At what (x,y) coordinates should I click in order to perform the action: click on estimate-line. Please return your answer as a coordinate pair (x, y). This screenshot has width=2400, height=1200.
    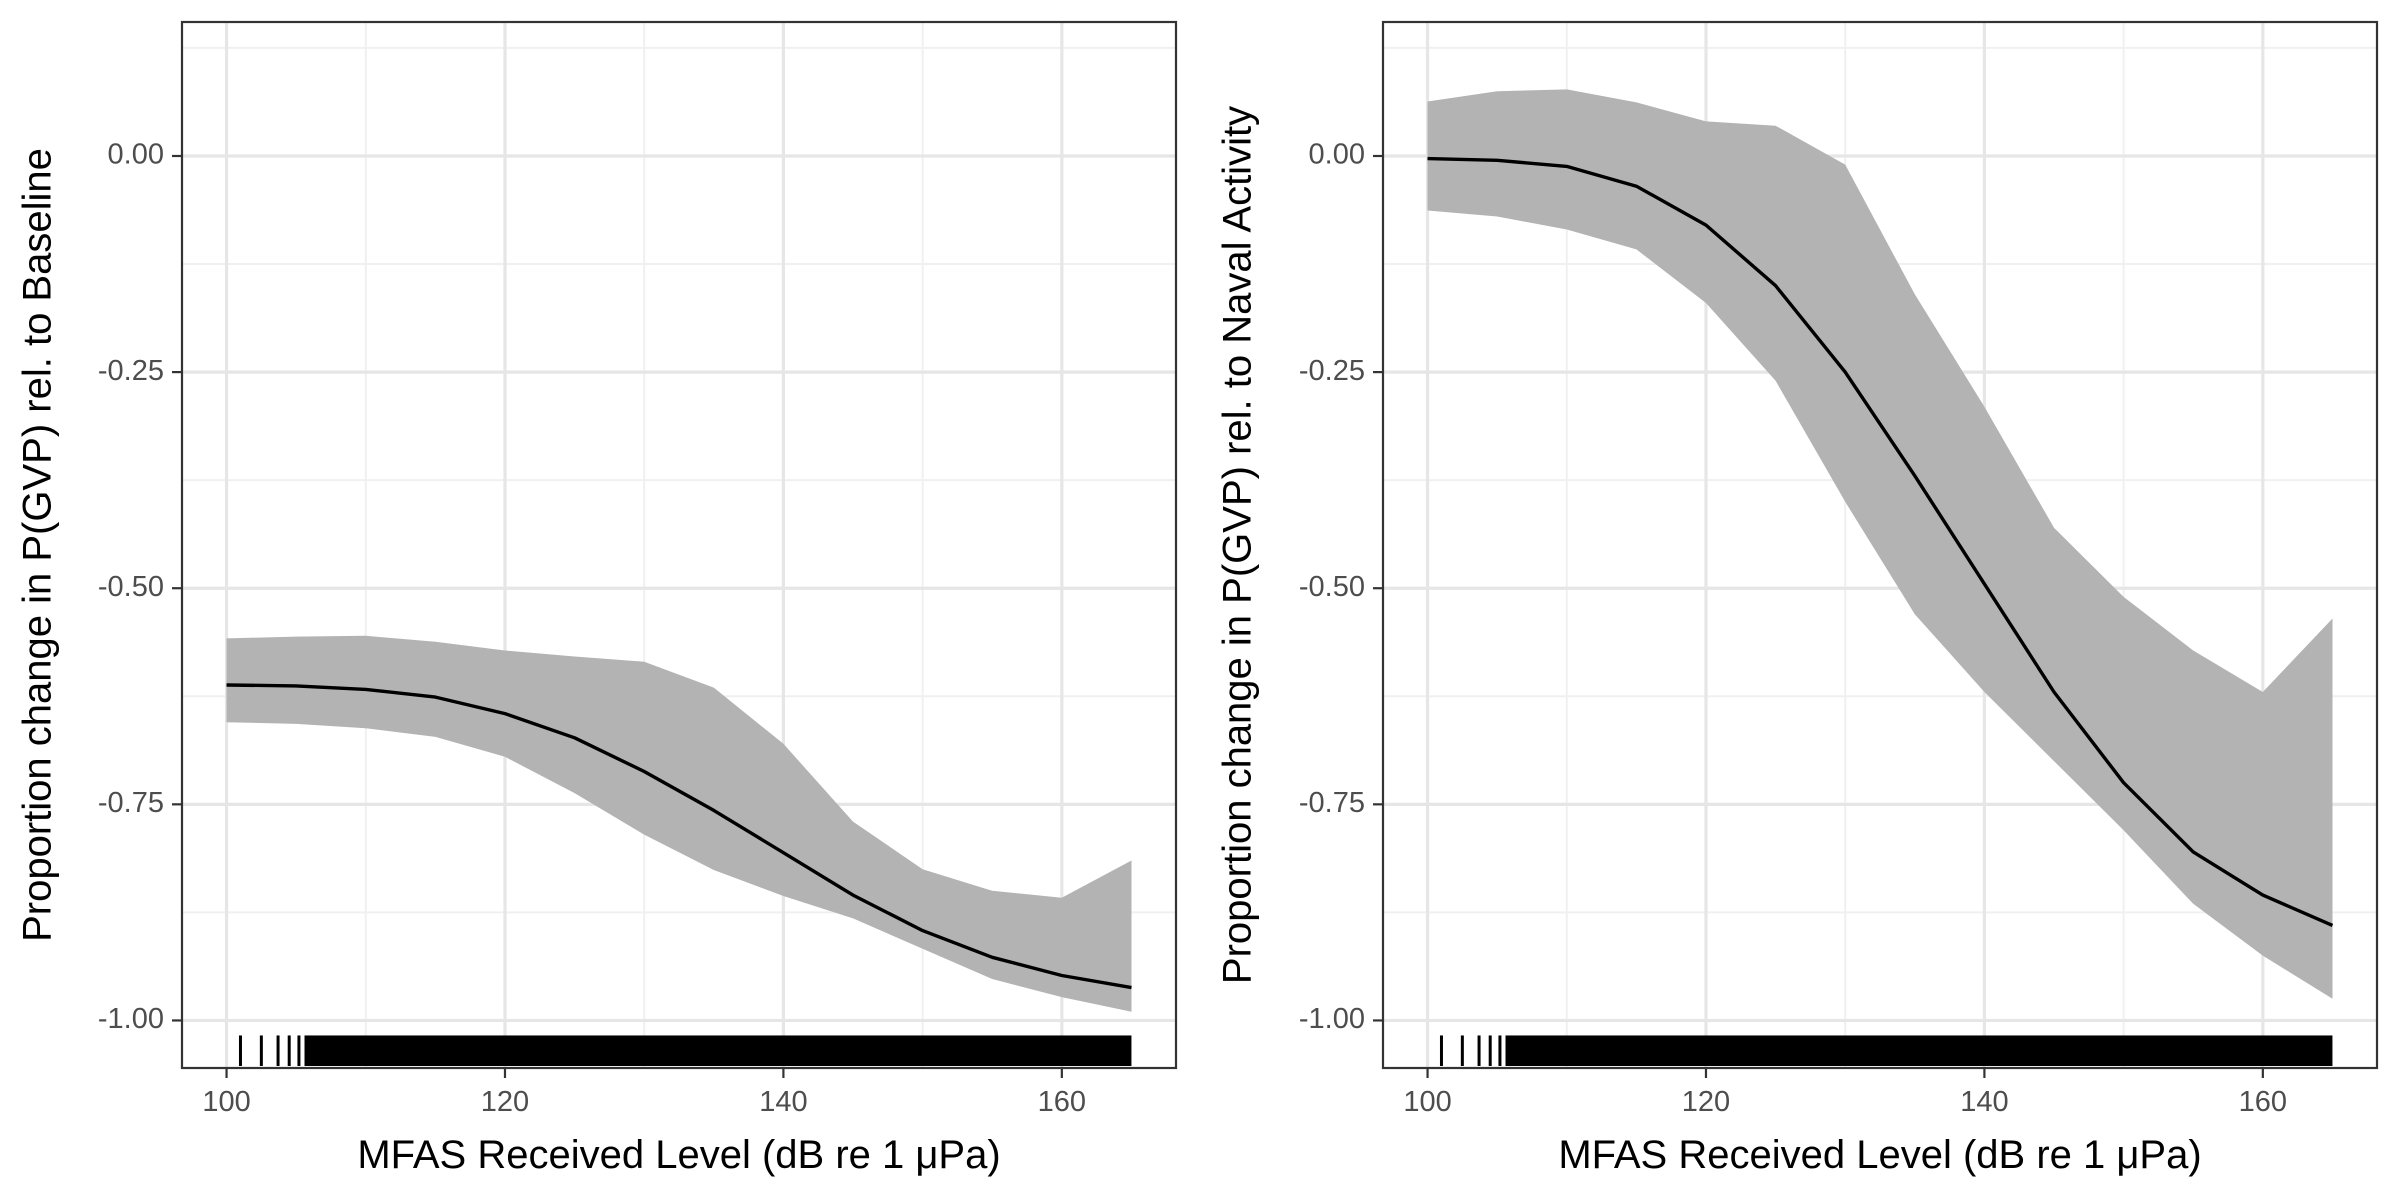
    Looking at the image, I should click on (679, 836).